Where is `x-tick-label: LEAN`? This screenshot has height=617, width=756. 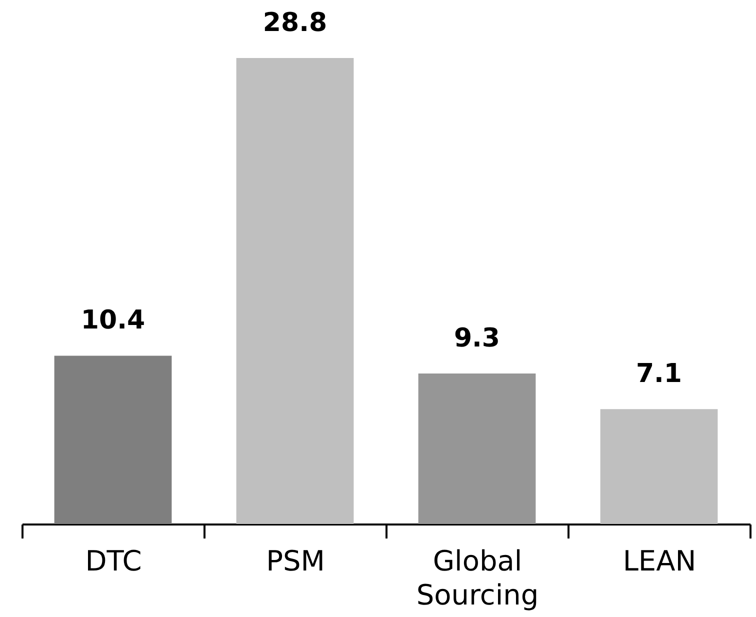
x-tick-label: LEAN is located at coordinates (659, 561).